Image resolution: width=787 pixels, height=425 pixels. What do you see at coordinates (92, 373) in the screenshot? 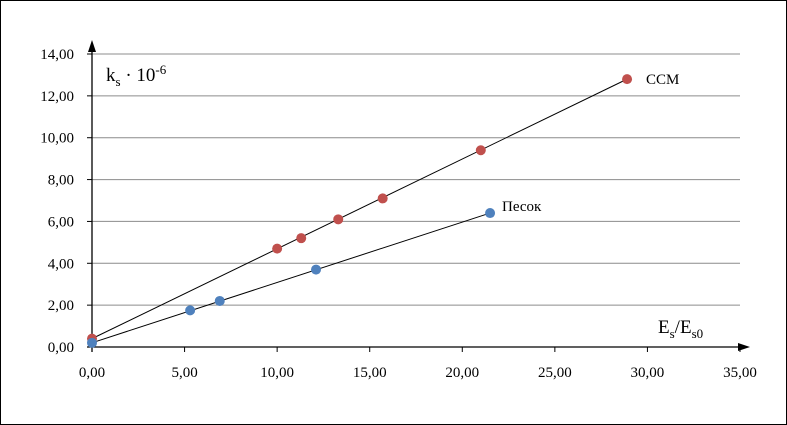
I see `x-tick-label: 0,00` at bounding box center [92, 373].